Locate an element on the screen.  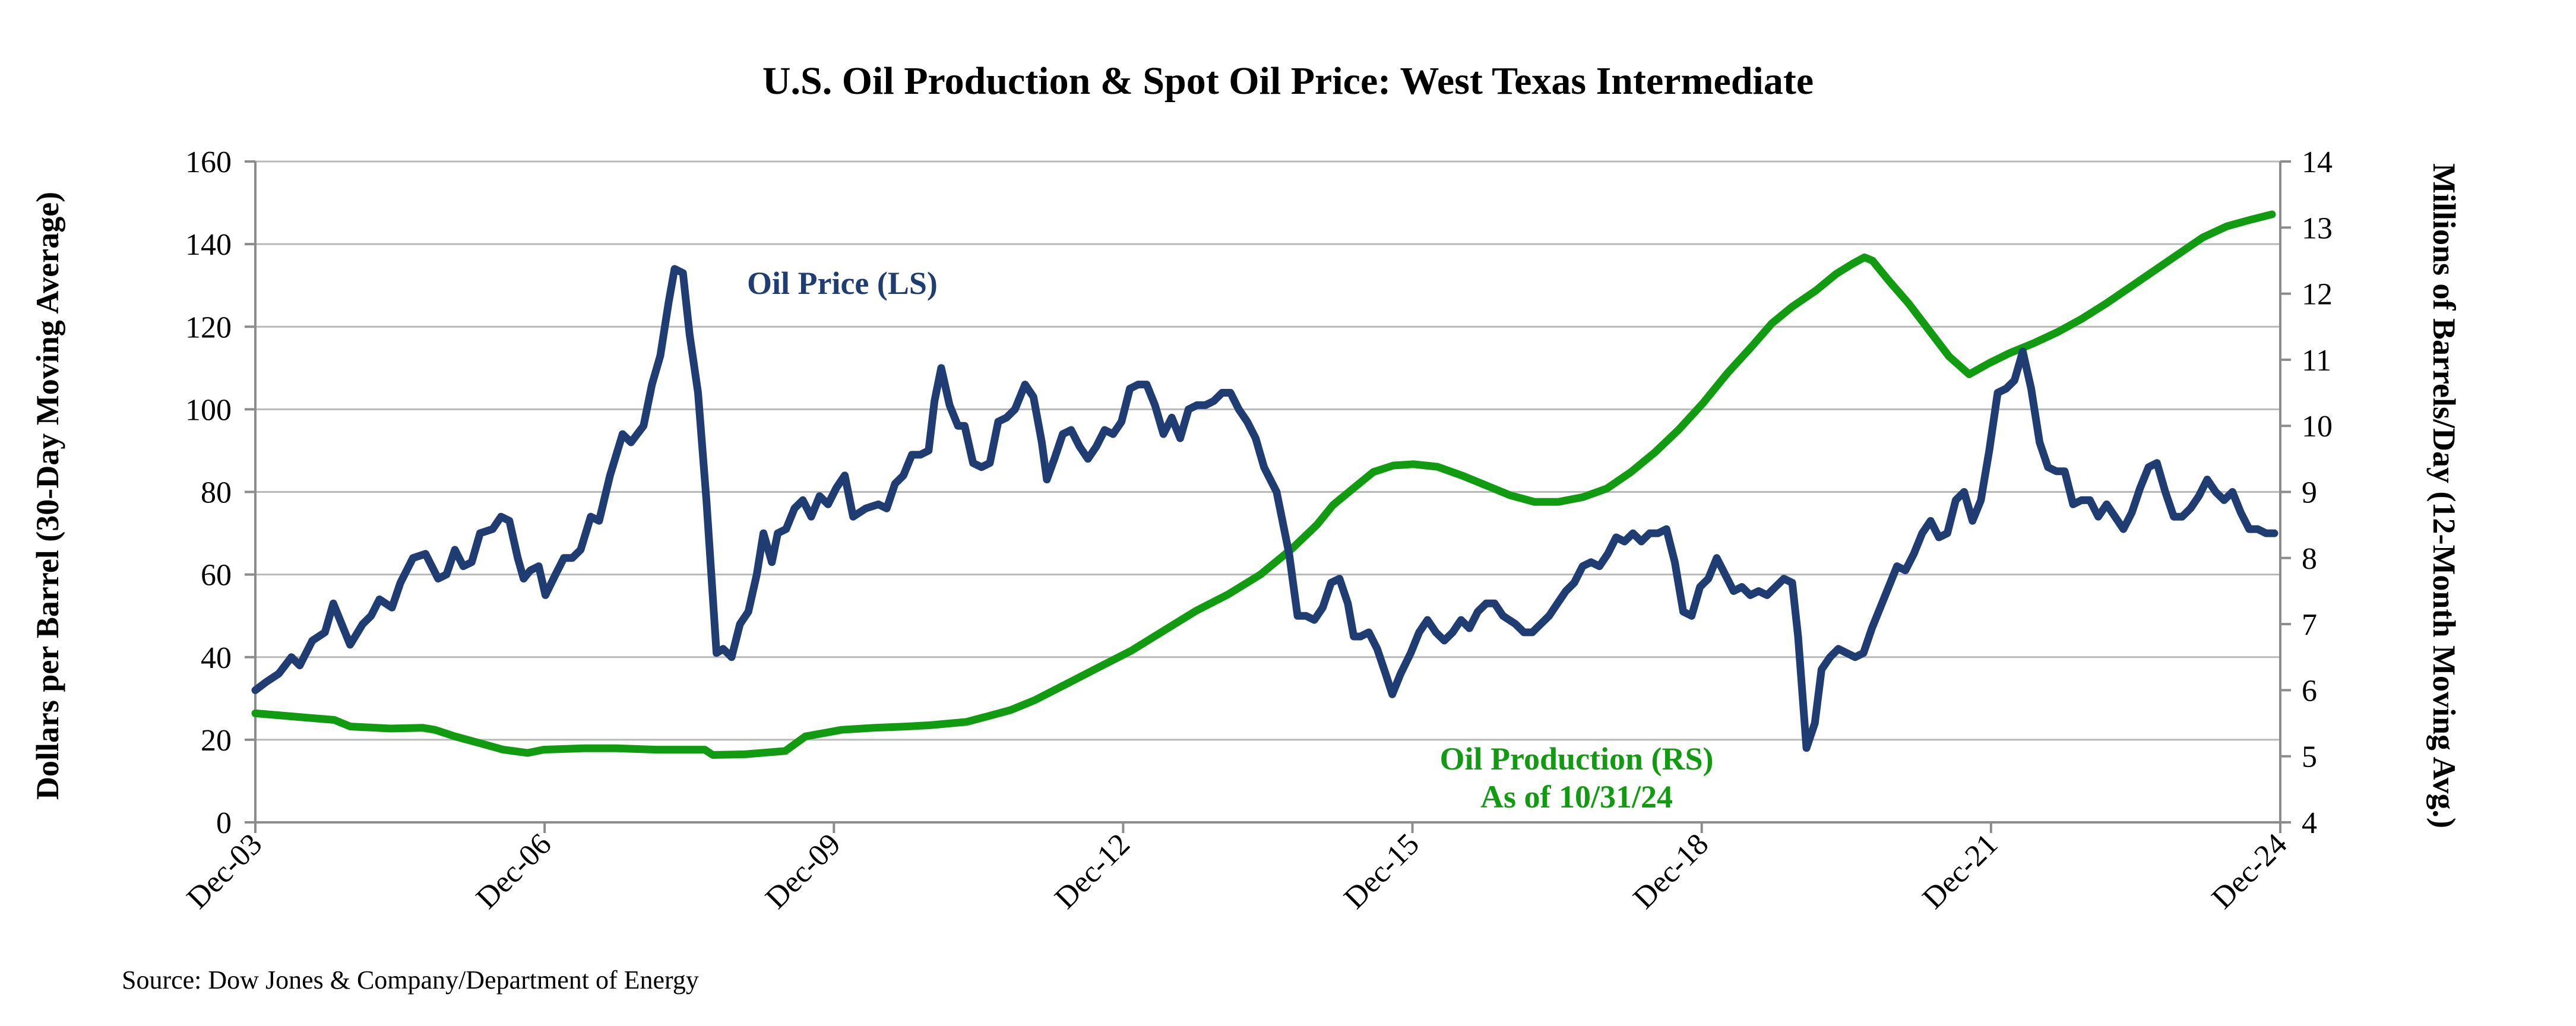
right-tick-label: 5 is located at coordinates (2309, 757).